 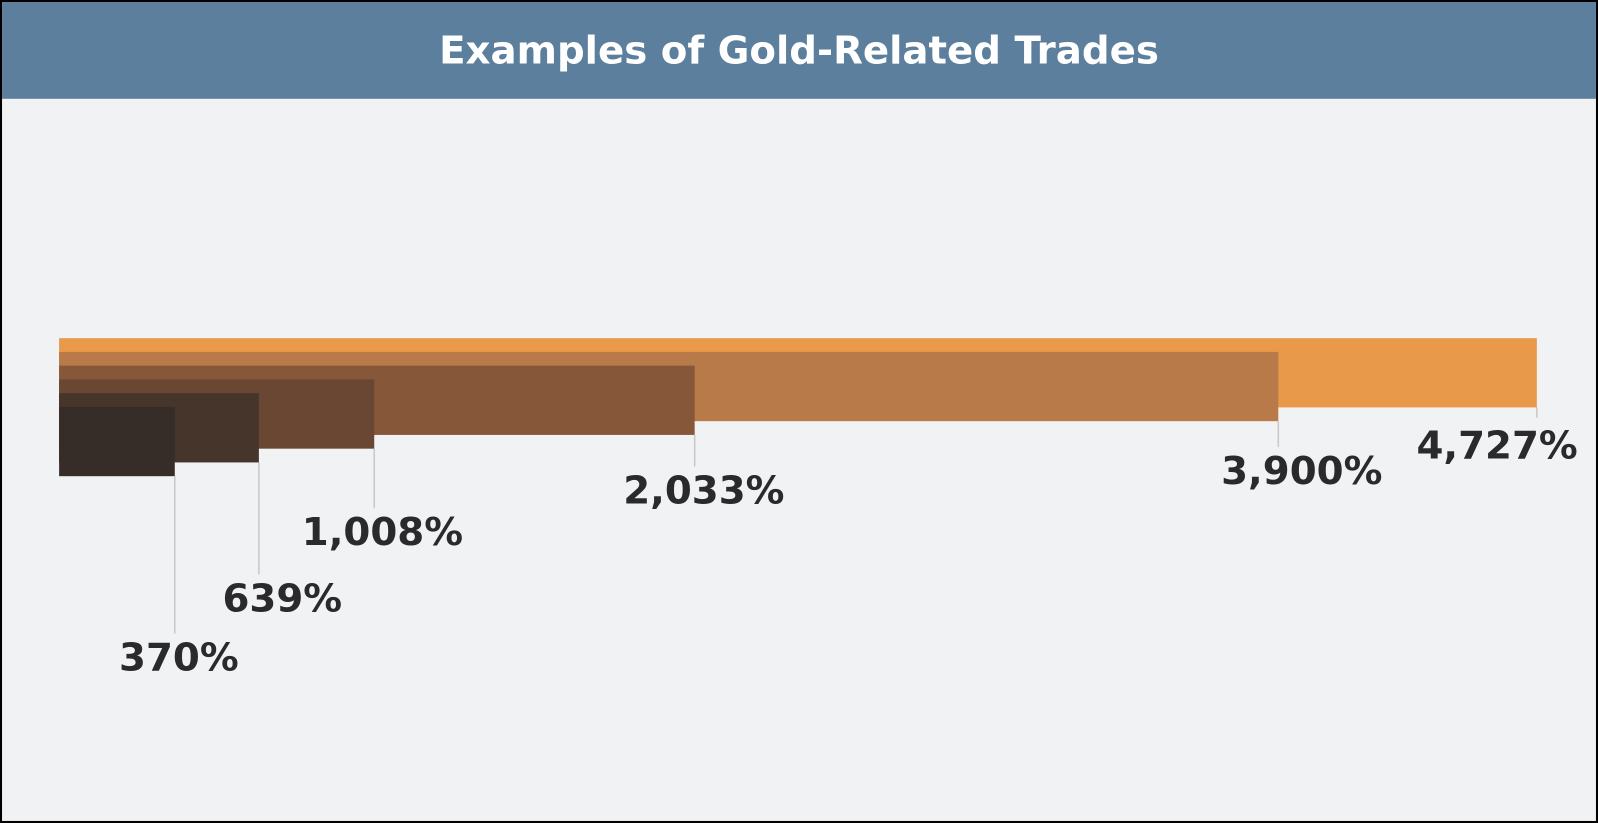 I want to click on bar, so click(x=117, y=441).